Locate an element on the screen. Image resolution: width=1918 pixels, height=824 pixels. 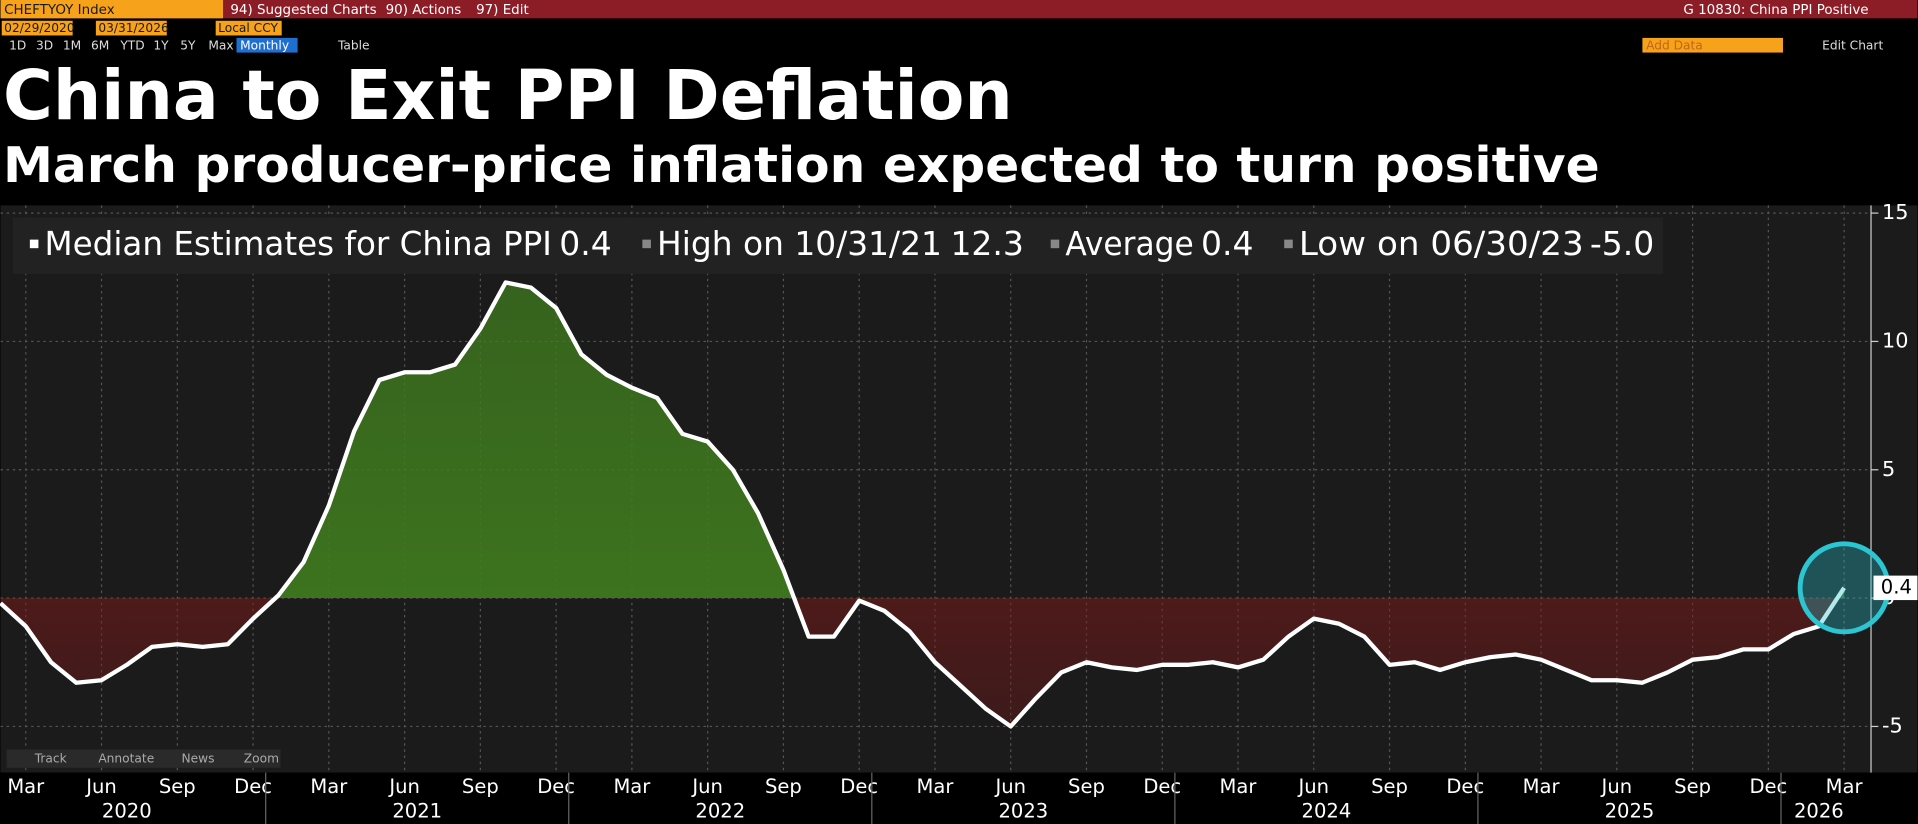
period-button: 5Y is located at coordinates (188, 45).